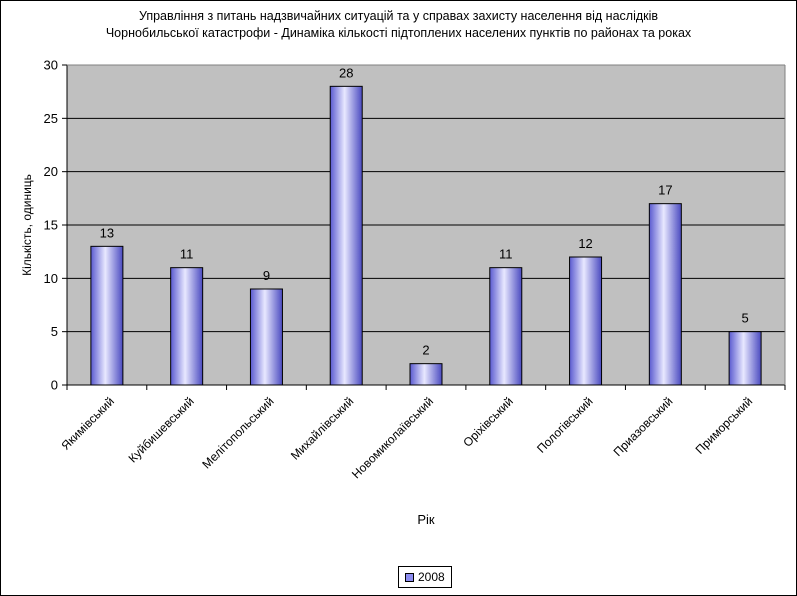 Image resolution: width=797 pixels, height=596 pixels. I want to click on x-tick-label: Мелітопольський, so click(237, 432).